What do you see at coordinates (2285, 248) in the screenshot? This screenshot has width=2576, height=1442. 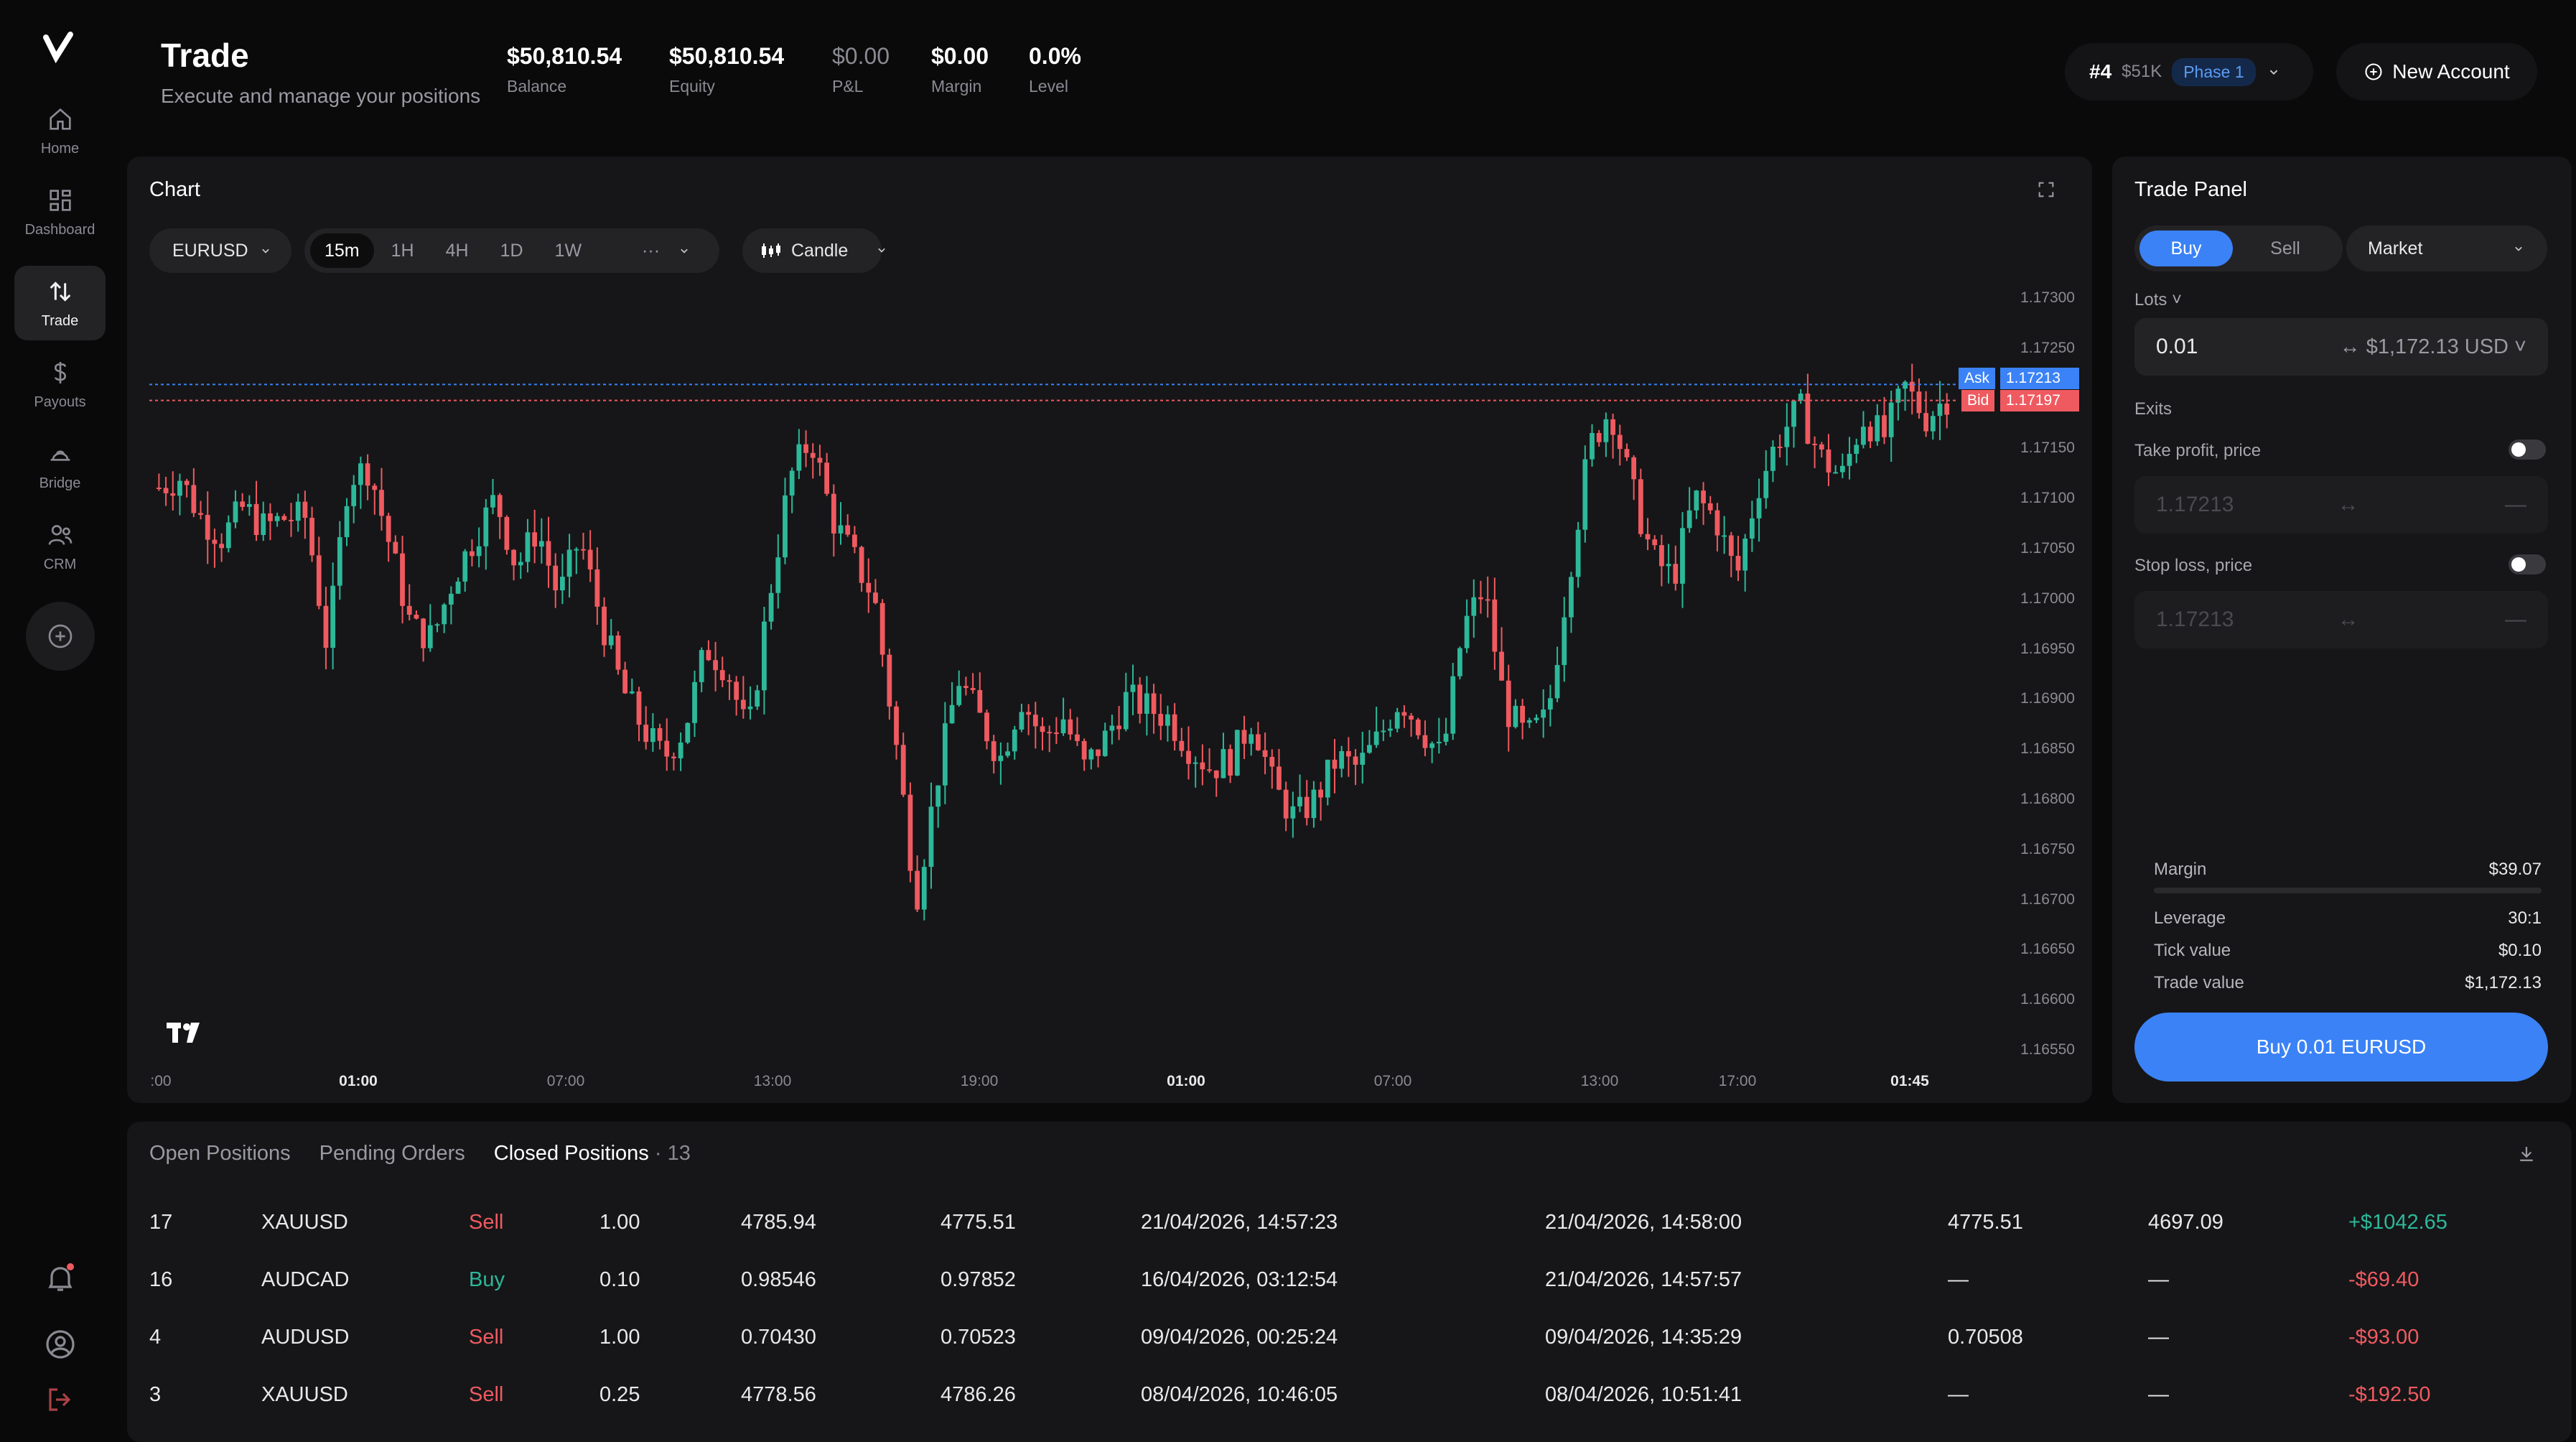 I see `sell-tab: Sell` at bounding box center [2285, 248].